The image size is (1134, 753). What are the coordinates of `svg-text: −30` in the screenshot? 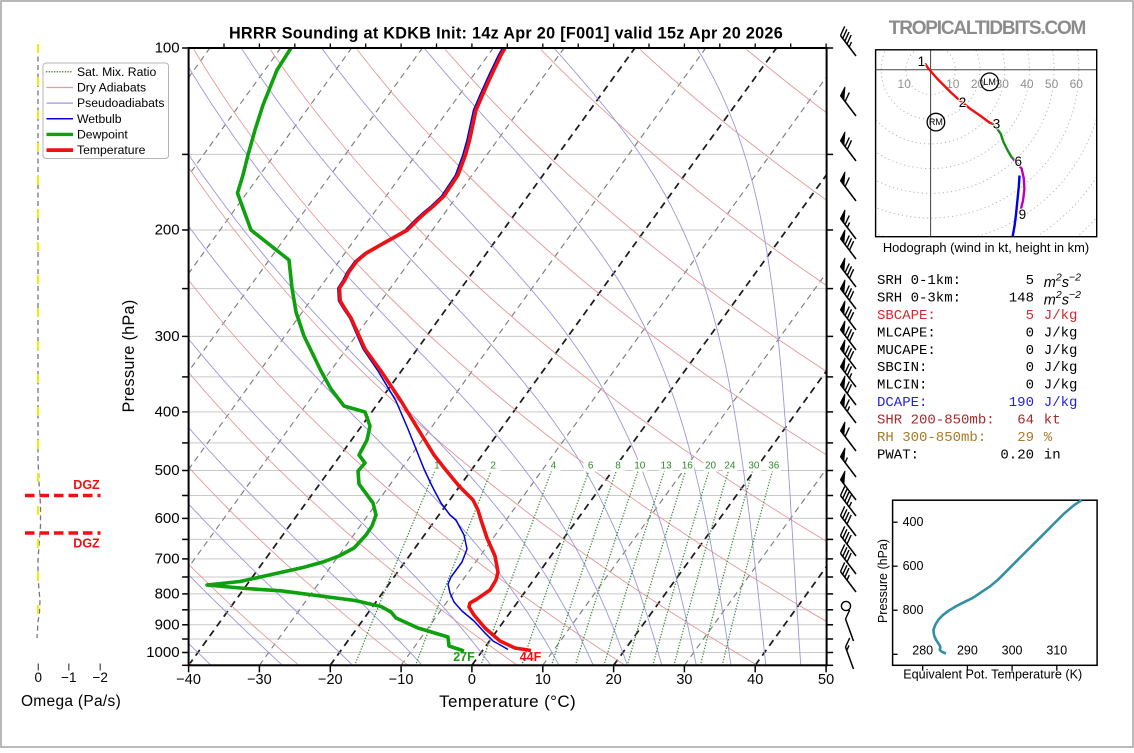 It's located at (259, 680).